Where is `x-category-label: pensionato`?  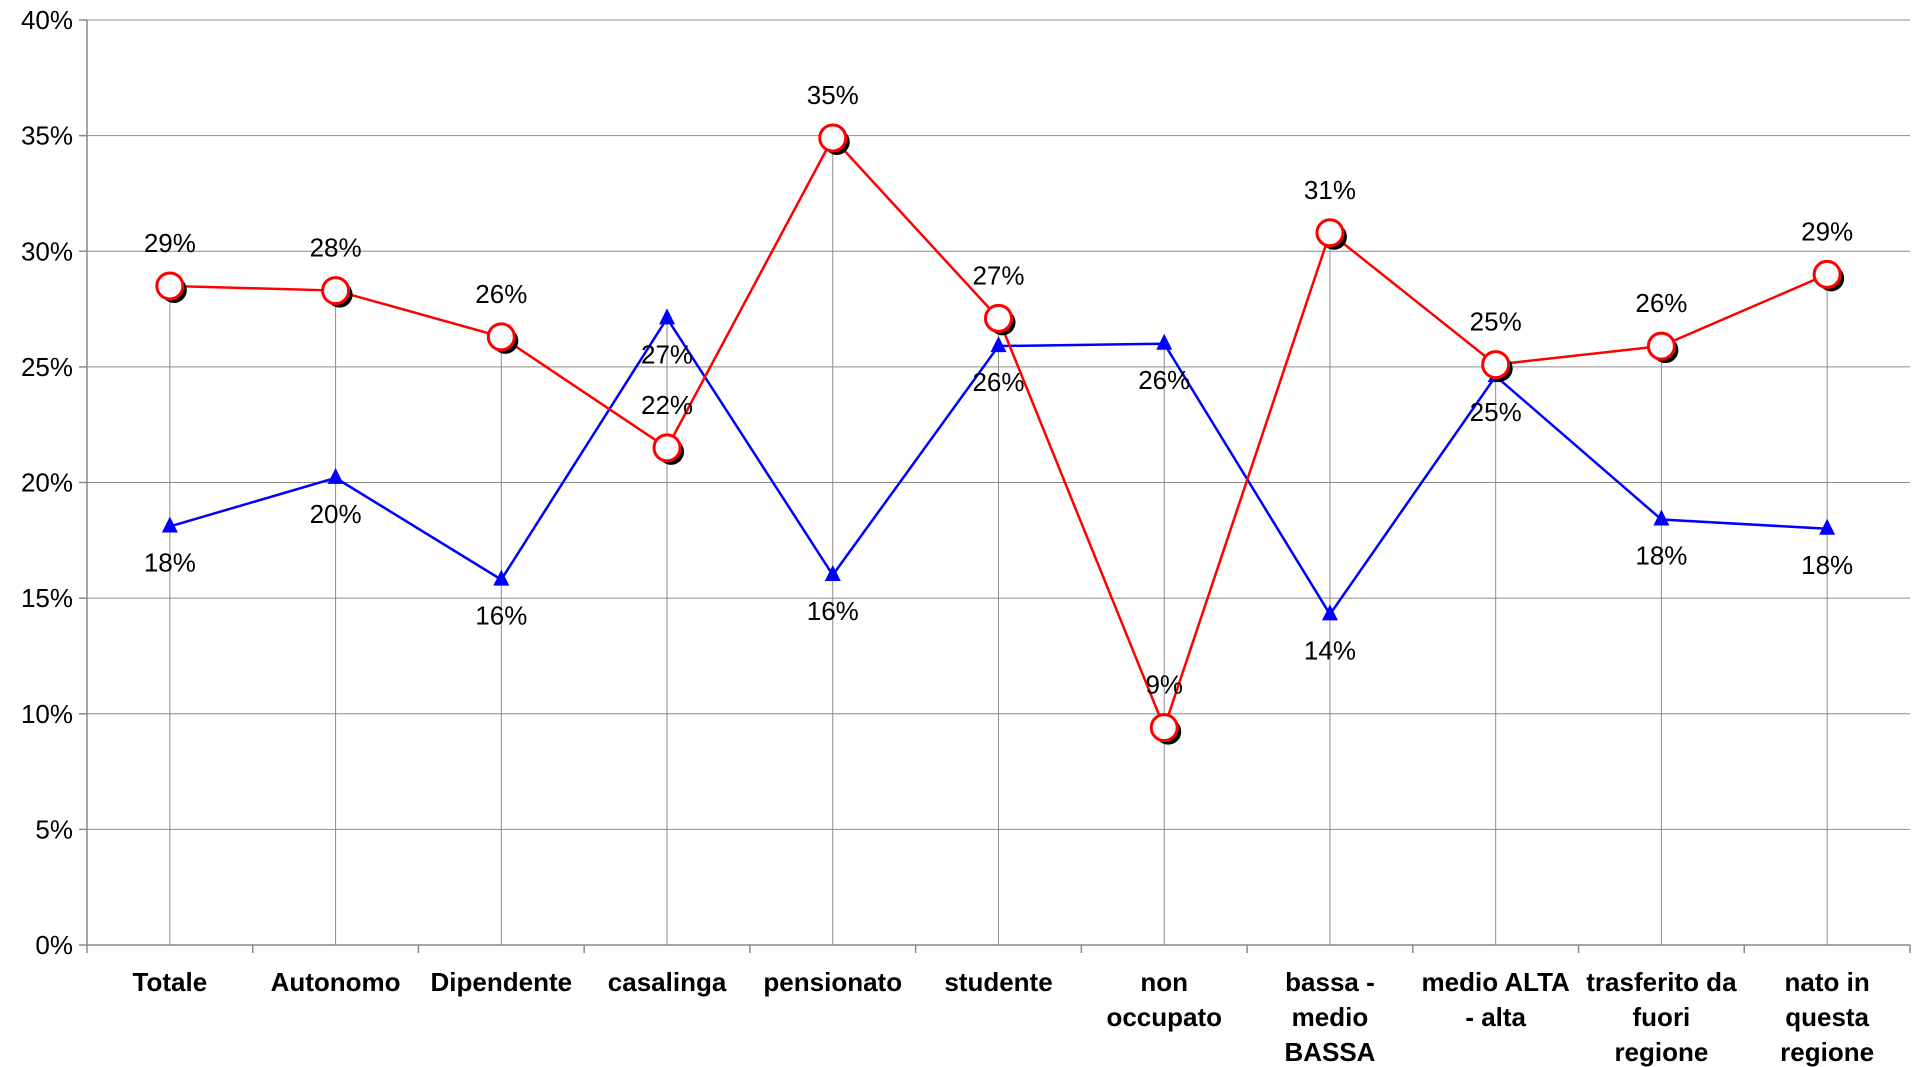
x-category-label: pensionato is located at coordinates (832, 982).